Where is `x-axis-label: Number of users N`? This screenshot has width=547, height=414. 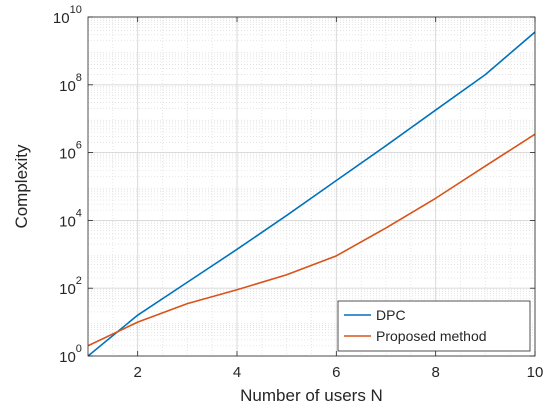 x-axis-label: Number of users N is located at coordinates (311, 395).